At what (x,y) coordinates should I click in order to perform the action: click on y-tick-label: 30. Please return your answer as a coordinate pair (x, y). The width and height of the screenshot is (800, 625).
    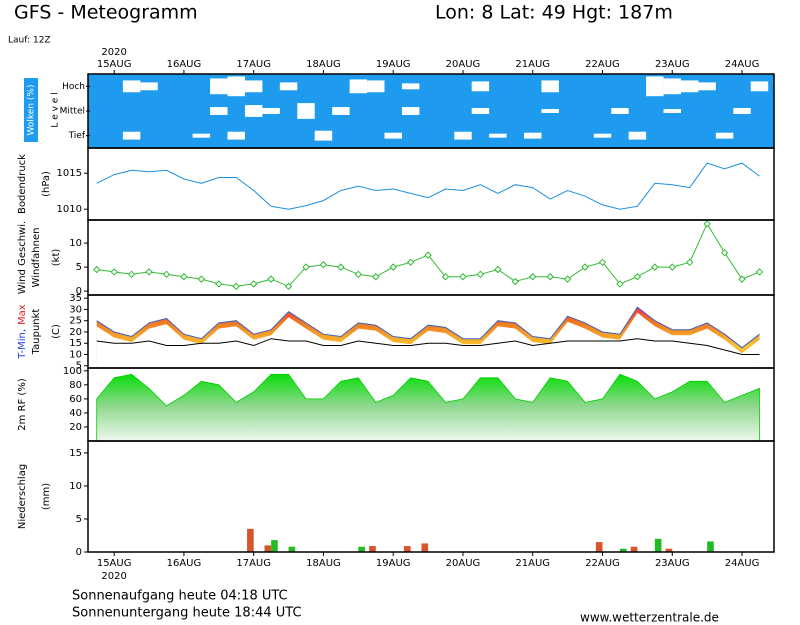
    Looking at the image, I should click on (75, 309).